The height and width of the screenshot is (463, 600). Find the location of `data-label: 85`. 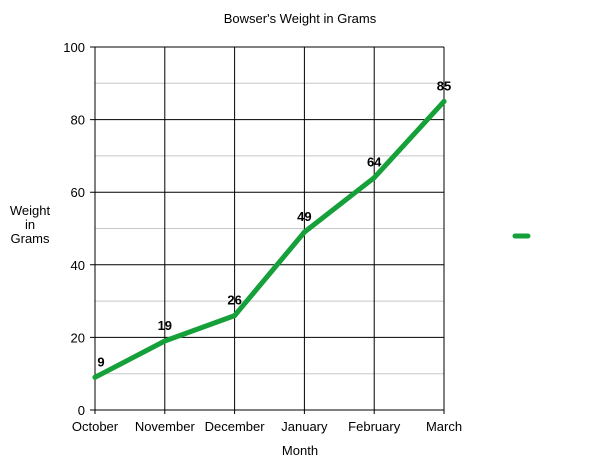

data-label: 85 is located at coordinates (444, 85).